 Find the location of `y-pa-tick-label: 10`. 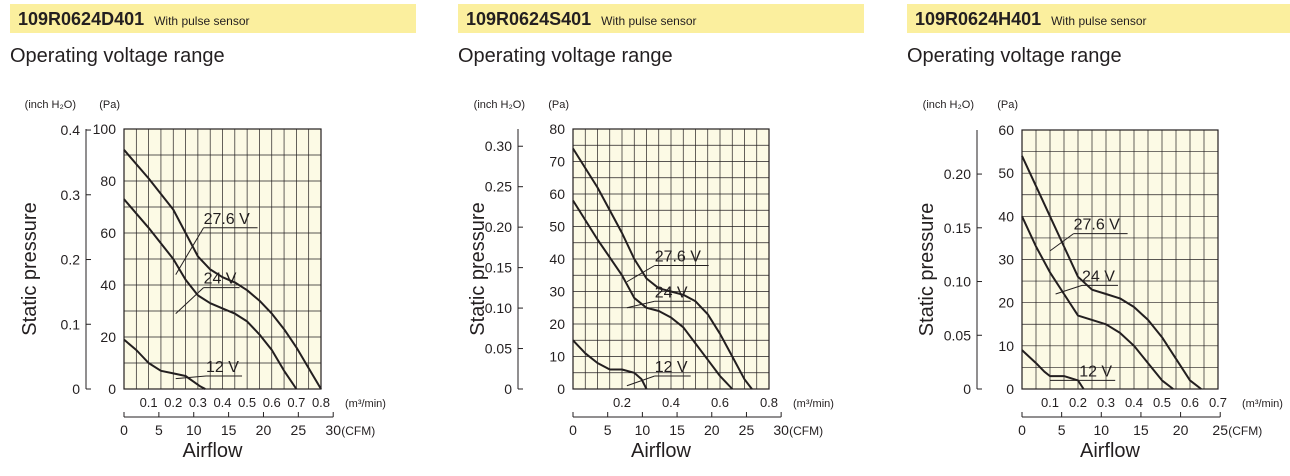

y-pa-tick-label: 10 is located at coordinates (557, 357).